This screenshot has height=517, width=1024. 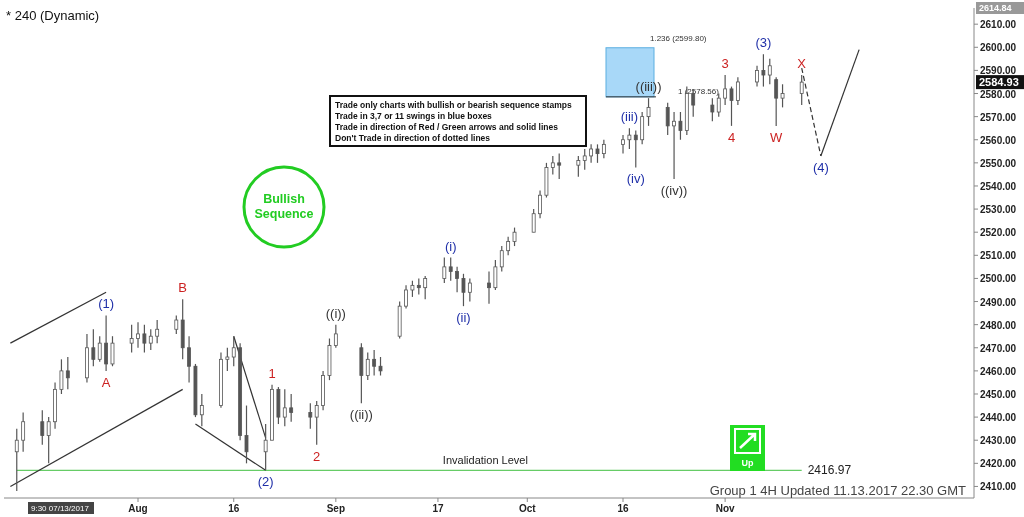 I want to click on x-tick-label: Nov, so click(x=725, y=508).